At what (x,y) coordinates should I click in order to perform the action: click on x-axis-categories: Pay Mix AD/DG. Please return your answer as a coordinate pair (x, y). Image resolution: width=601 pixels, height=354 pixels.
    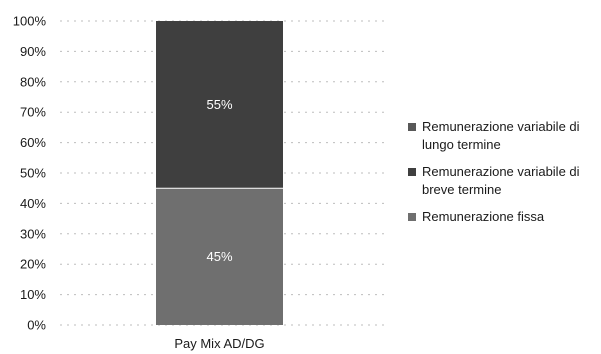
    Looking at the image, I should click on (219, 343).